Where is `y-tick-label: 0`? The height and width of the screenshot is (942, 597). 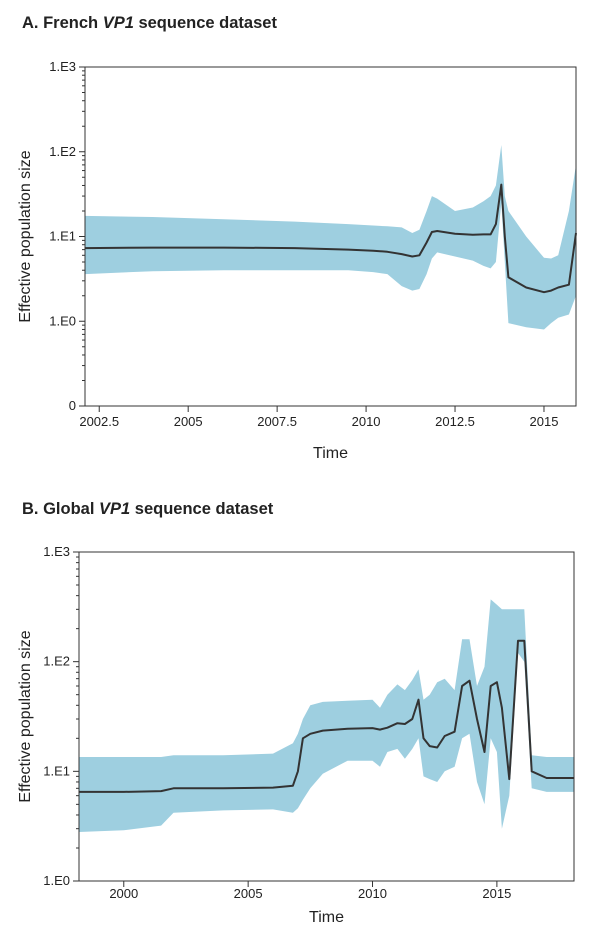 y-tick-label: 0 is located at coordinates (72, 405).